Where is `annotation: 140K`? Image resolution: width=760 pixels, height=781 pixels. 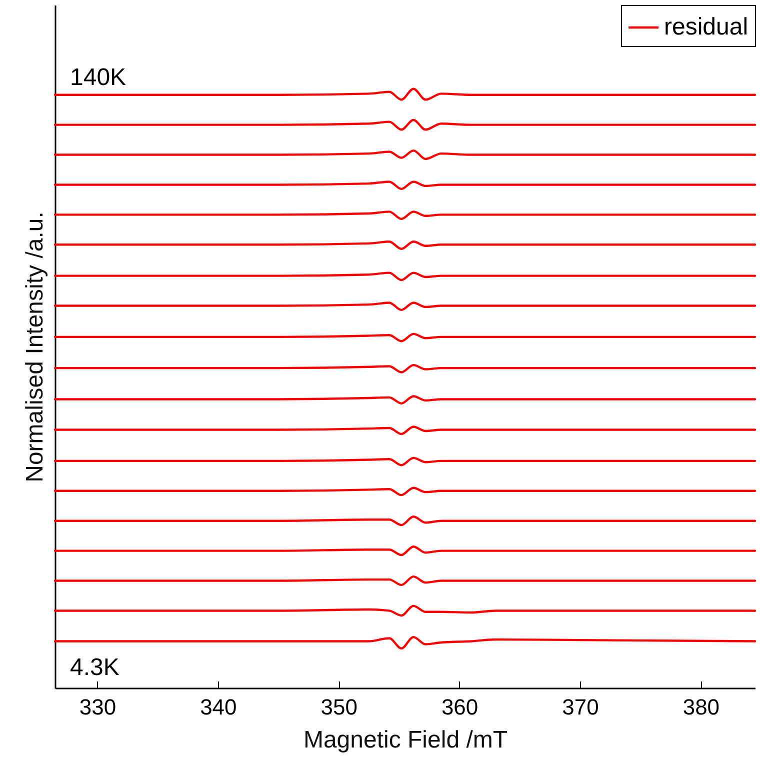
annotation: 140K is located at coordinates (98, 77).